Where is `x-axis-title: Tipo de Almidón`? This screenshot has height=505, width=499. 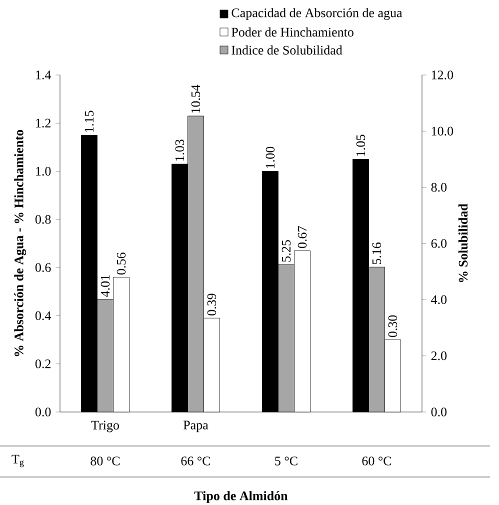 x-axis-title: Tipo de Almidón is located at coordinates (241, 497).